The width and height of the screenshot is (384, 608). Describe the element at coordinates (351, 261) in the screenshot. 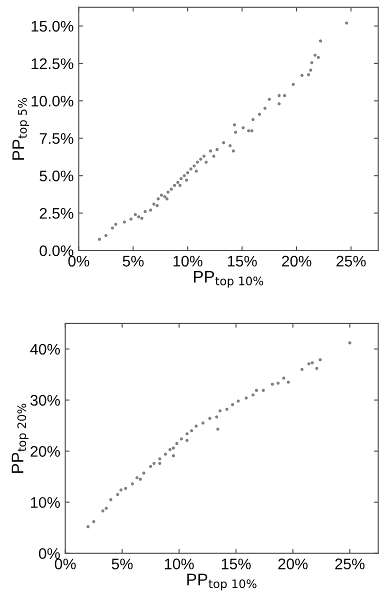

I see `x-tick-label: 25%` at that location.